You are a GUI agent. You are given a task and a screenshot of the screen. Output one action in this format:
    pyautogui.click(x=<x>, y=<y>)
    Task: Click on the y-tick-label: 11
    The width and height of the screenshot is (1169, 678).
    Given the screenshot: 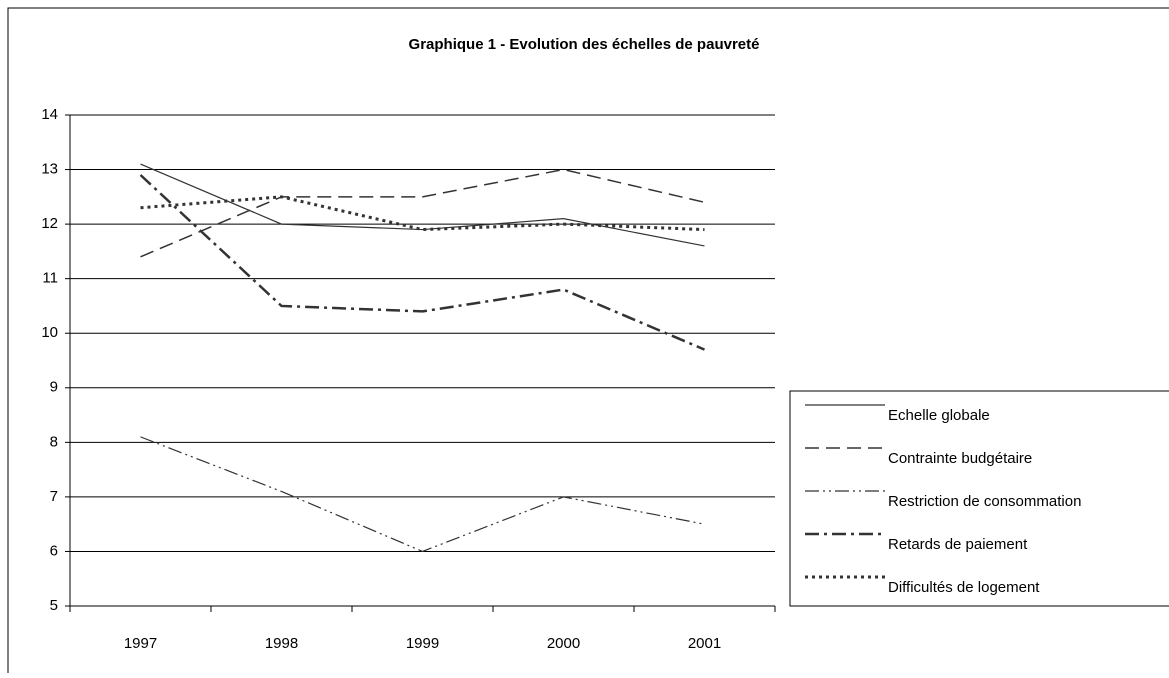 What is the action you would take?
    pyautogui.click(x=50, y=278)
    